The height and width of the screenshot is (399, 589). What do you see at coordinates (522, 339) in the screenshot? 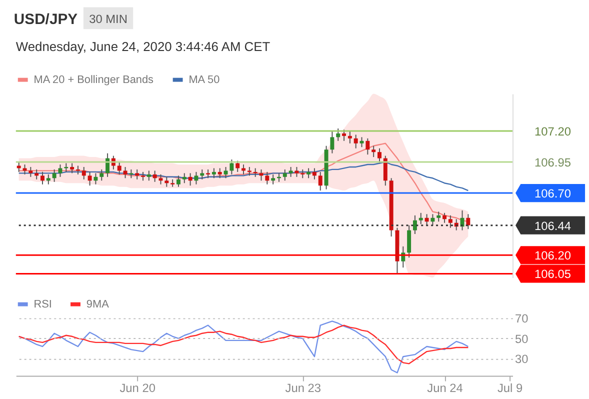
I see `y-tick-label: 50` at bounding box center [522, 339].